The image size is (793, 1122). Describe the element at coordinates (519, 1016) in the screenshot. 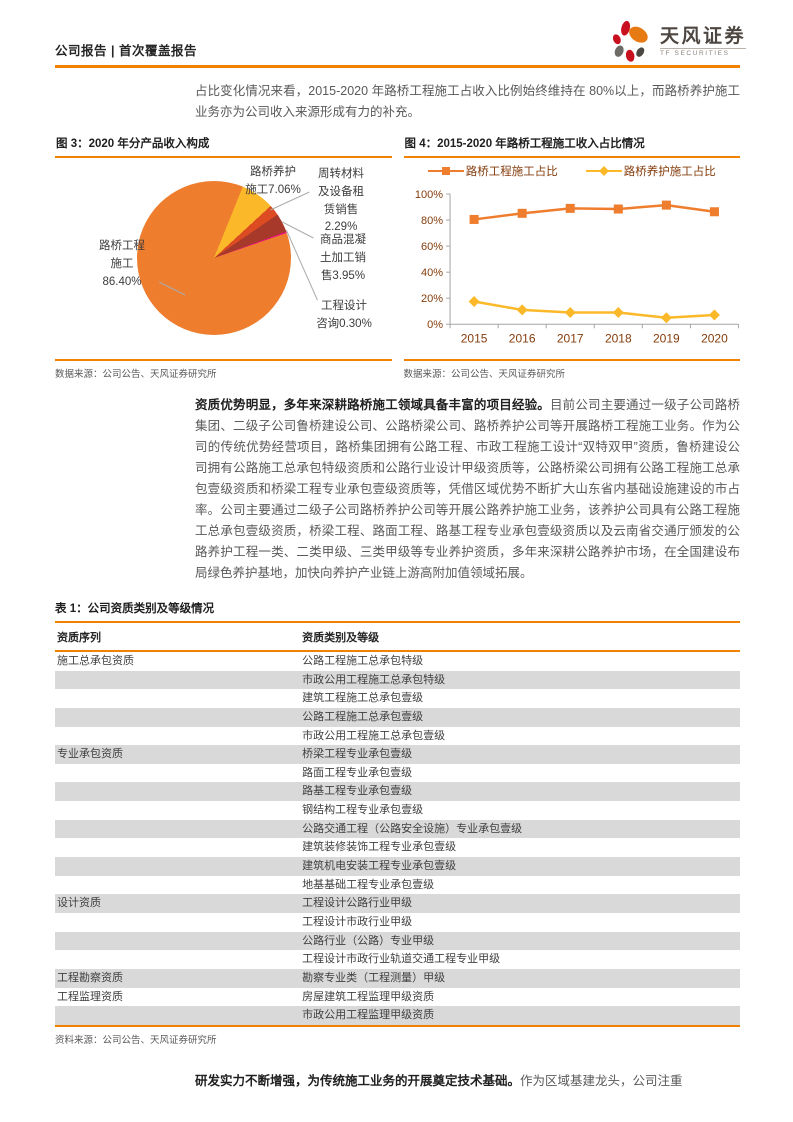

I see `qualification-item-cell: 市政公用工程监理甲级资质` at that location.